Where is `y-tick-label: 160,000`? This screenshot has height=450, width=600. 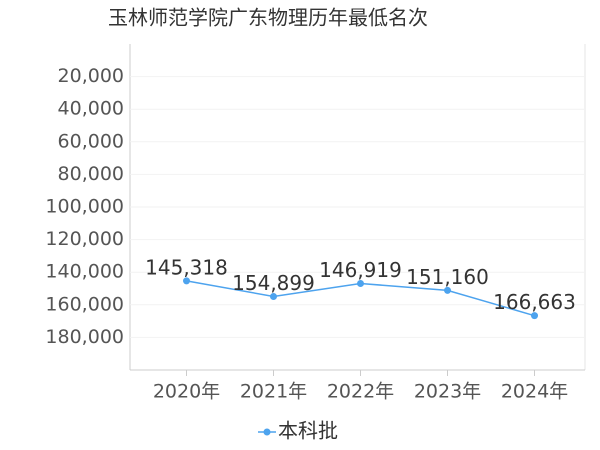 y-tick-label: 160,000 is located at coordinates (84, 304).